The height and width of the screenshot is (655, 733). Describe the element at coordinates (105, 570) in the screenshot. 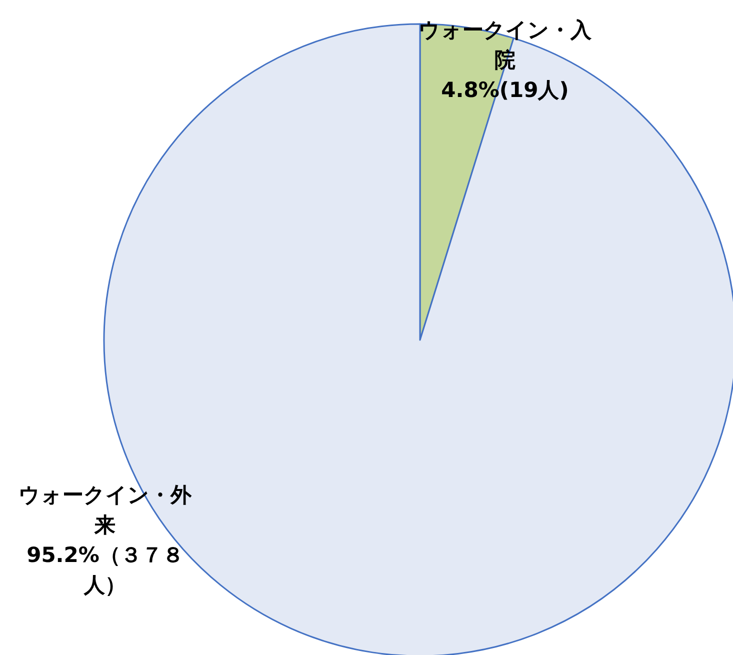

I see `data-label: 95.2%（３７８人）` at that location.